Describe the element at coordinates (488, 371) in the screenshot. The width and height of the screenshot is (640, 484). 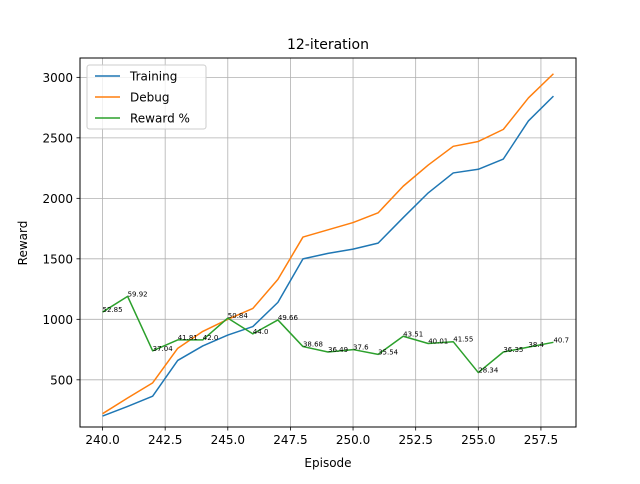
I see `data-label: 28.34` at that location.